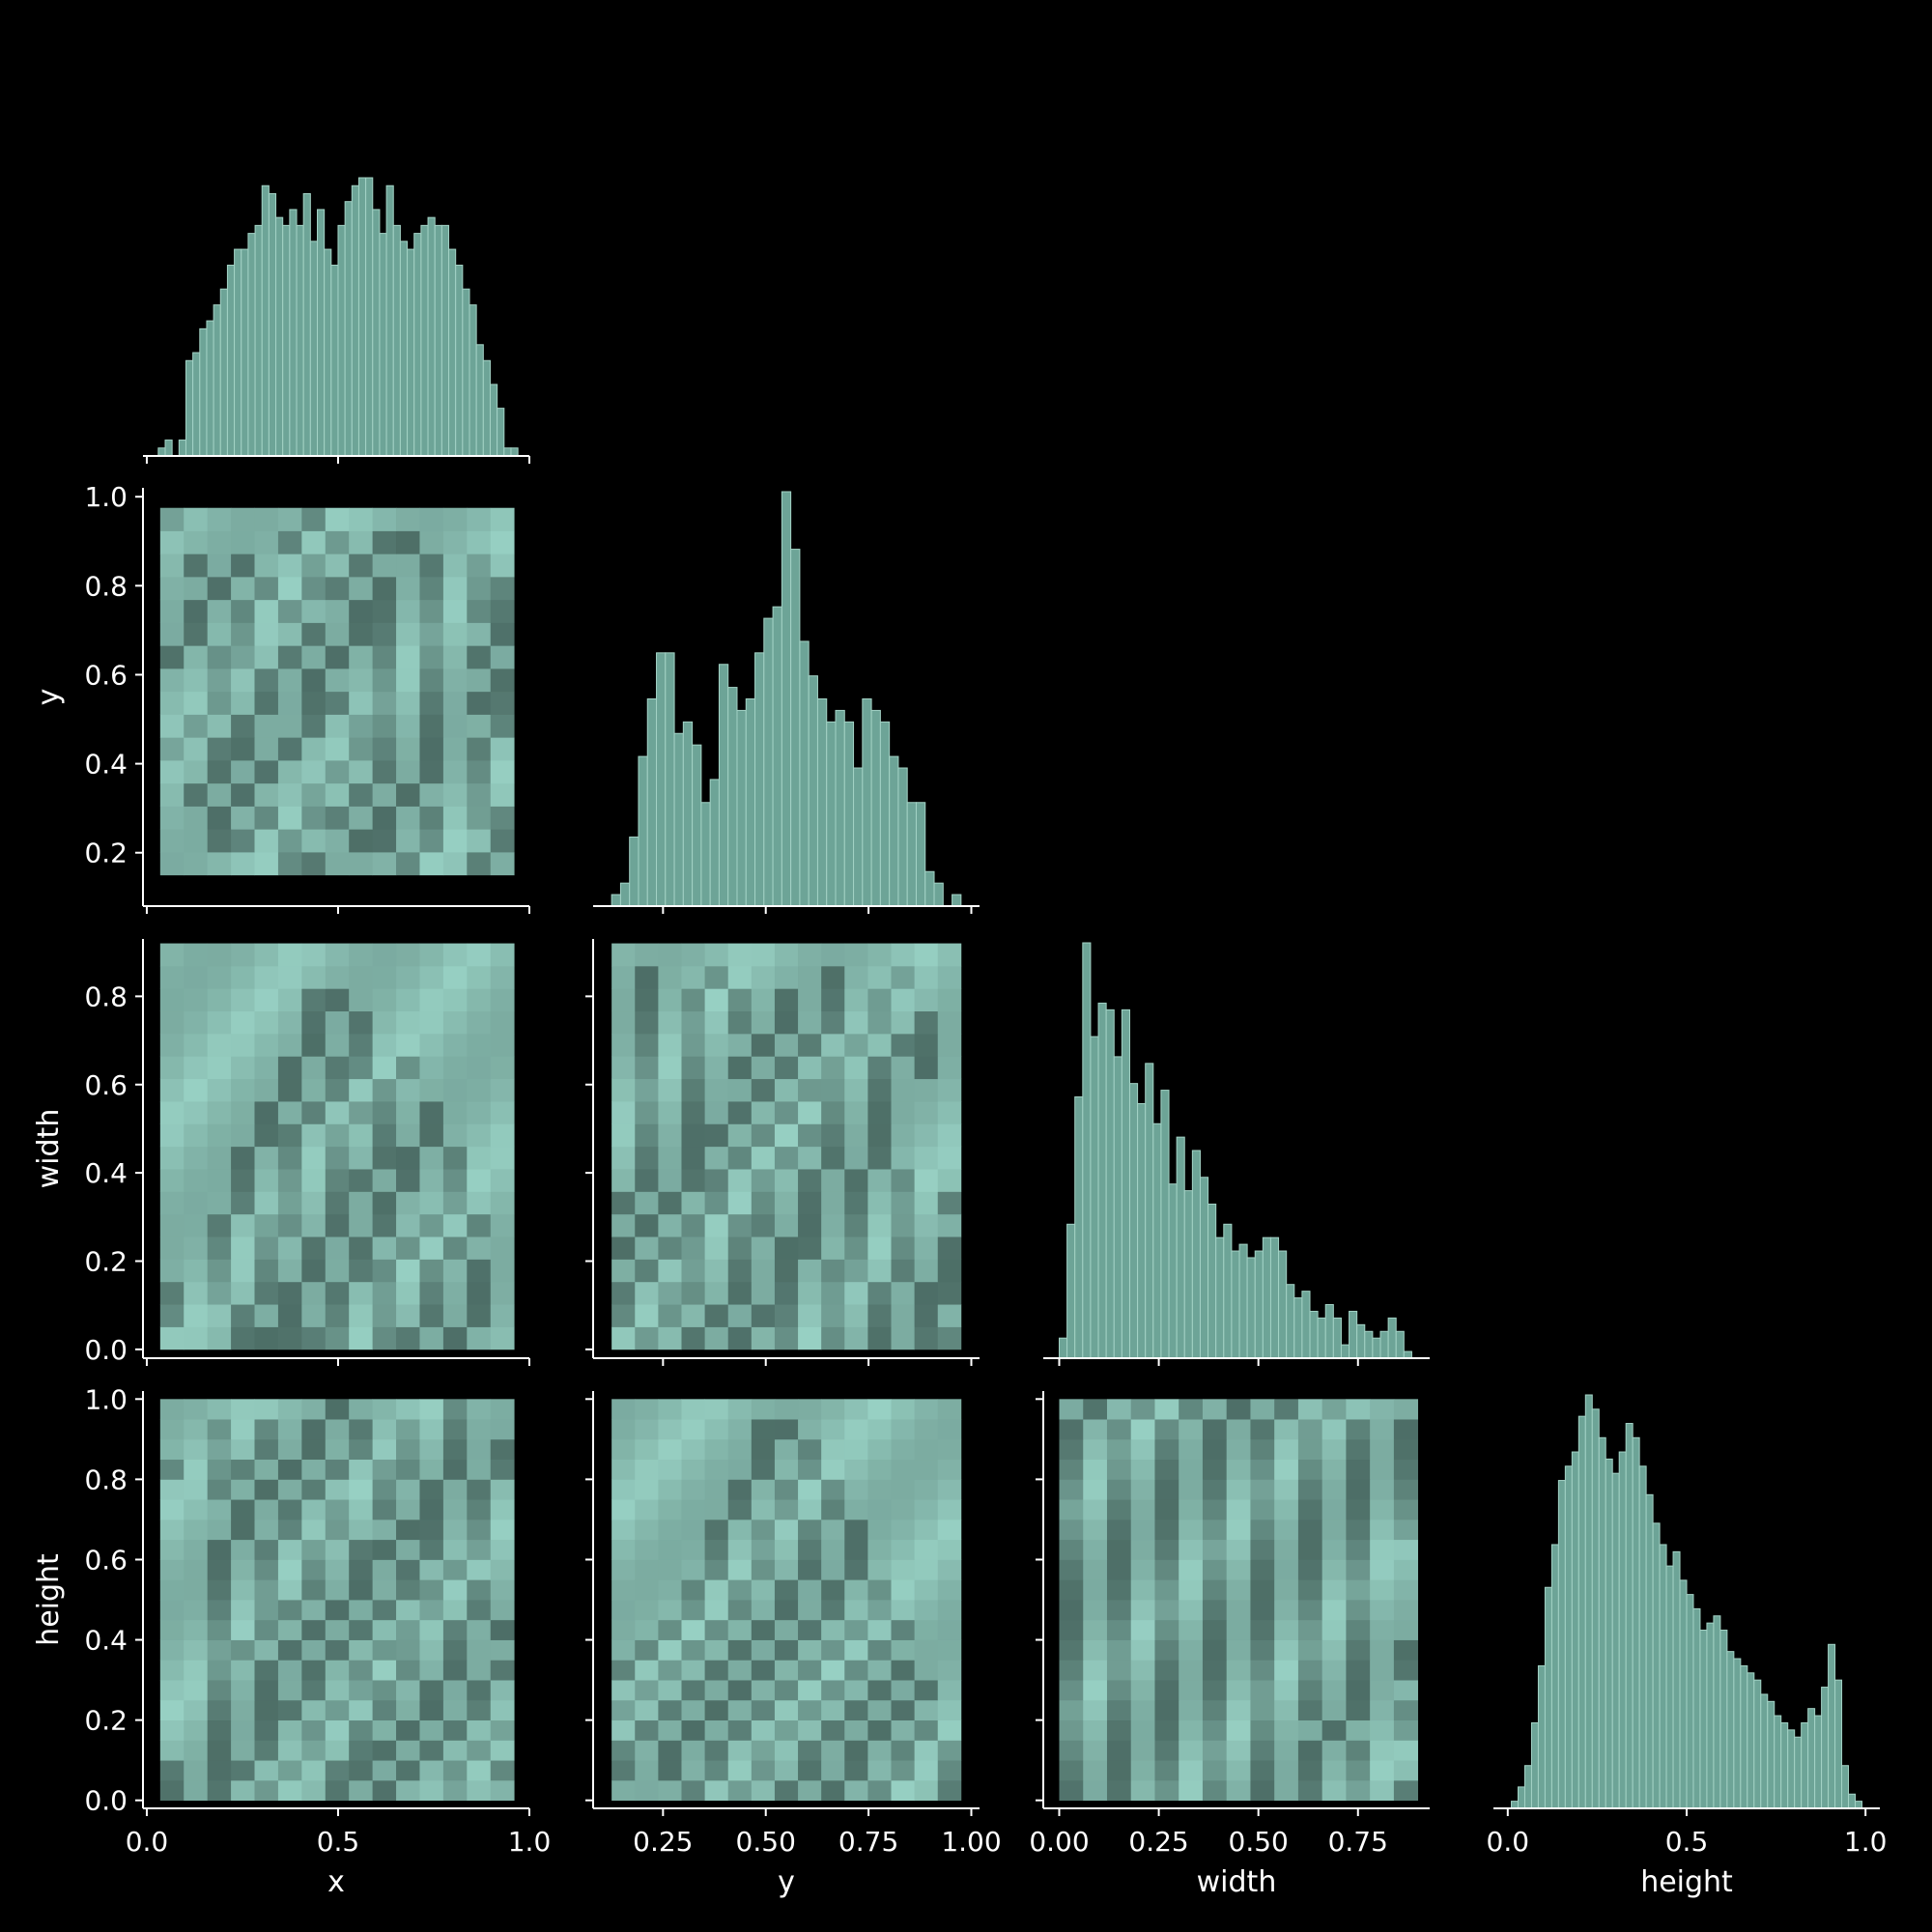 This screenshot has height=1932, width=1932. Describe the element at coordinates (766, 1842) in the screenshot. I see `x-tick-label: 0.50` at that location.